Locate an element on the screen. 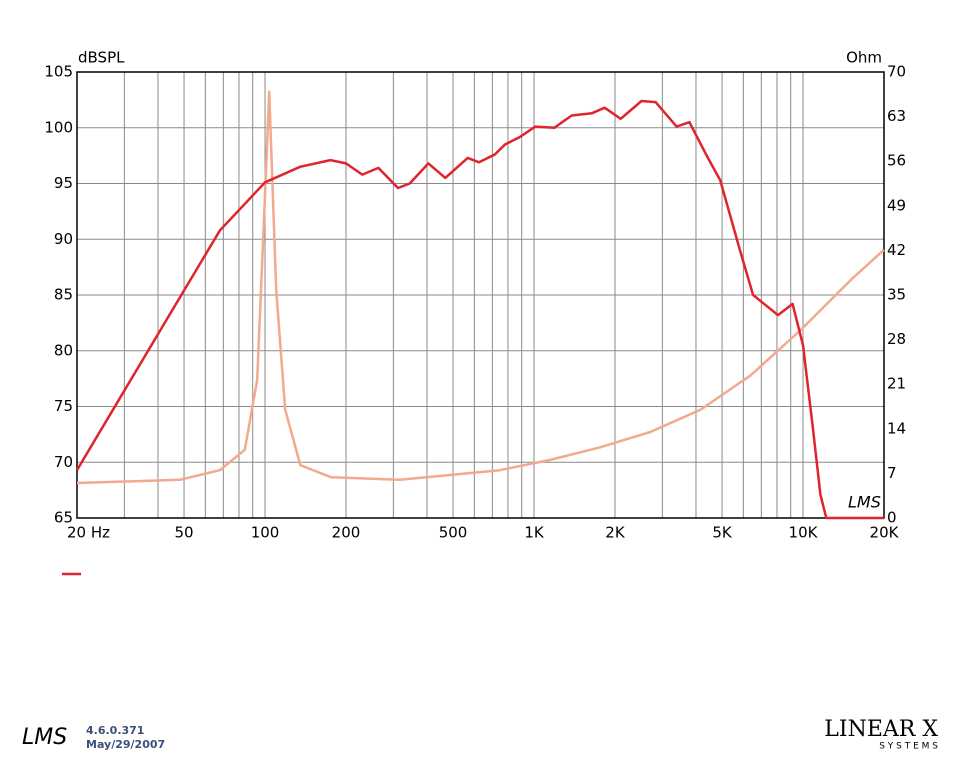 Image resolution: width=960 pixels, height=768 pixels. y-tick-label: 65 is located at coordinates (63, 518).